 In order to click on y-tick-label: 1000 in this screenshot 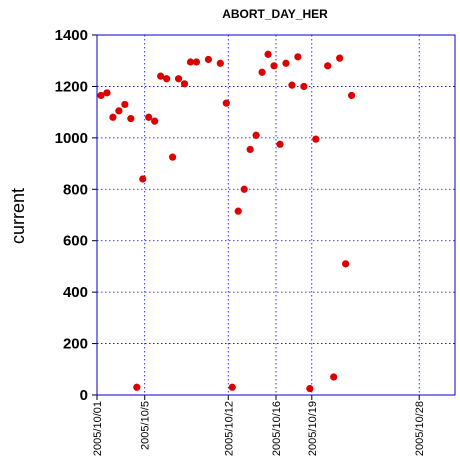, I will do `click(71, 138)`.